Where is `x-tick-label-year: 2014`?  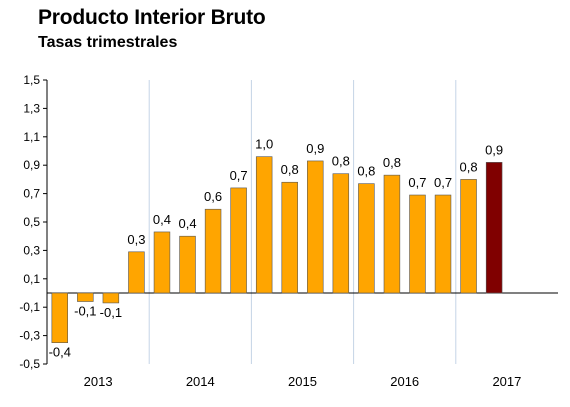 x-tick-label-year: 2014 is located at coordinates (200, 381).